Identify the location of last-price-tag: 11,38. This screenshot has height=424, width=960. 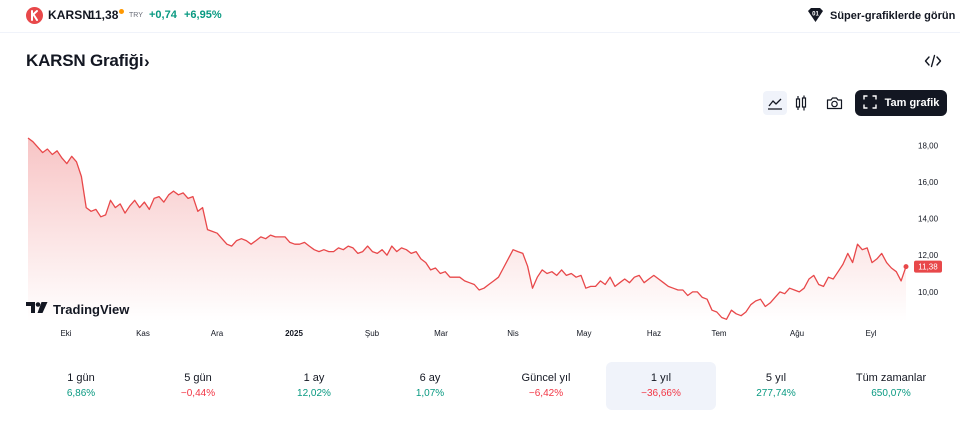
(922, 266).